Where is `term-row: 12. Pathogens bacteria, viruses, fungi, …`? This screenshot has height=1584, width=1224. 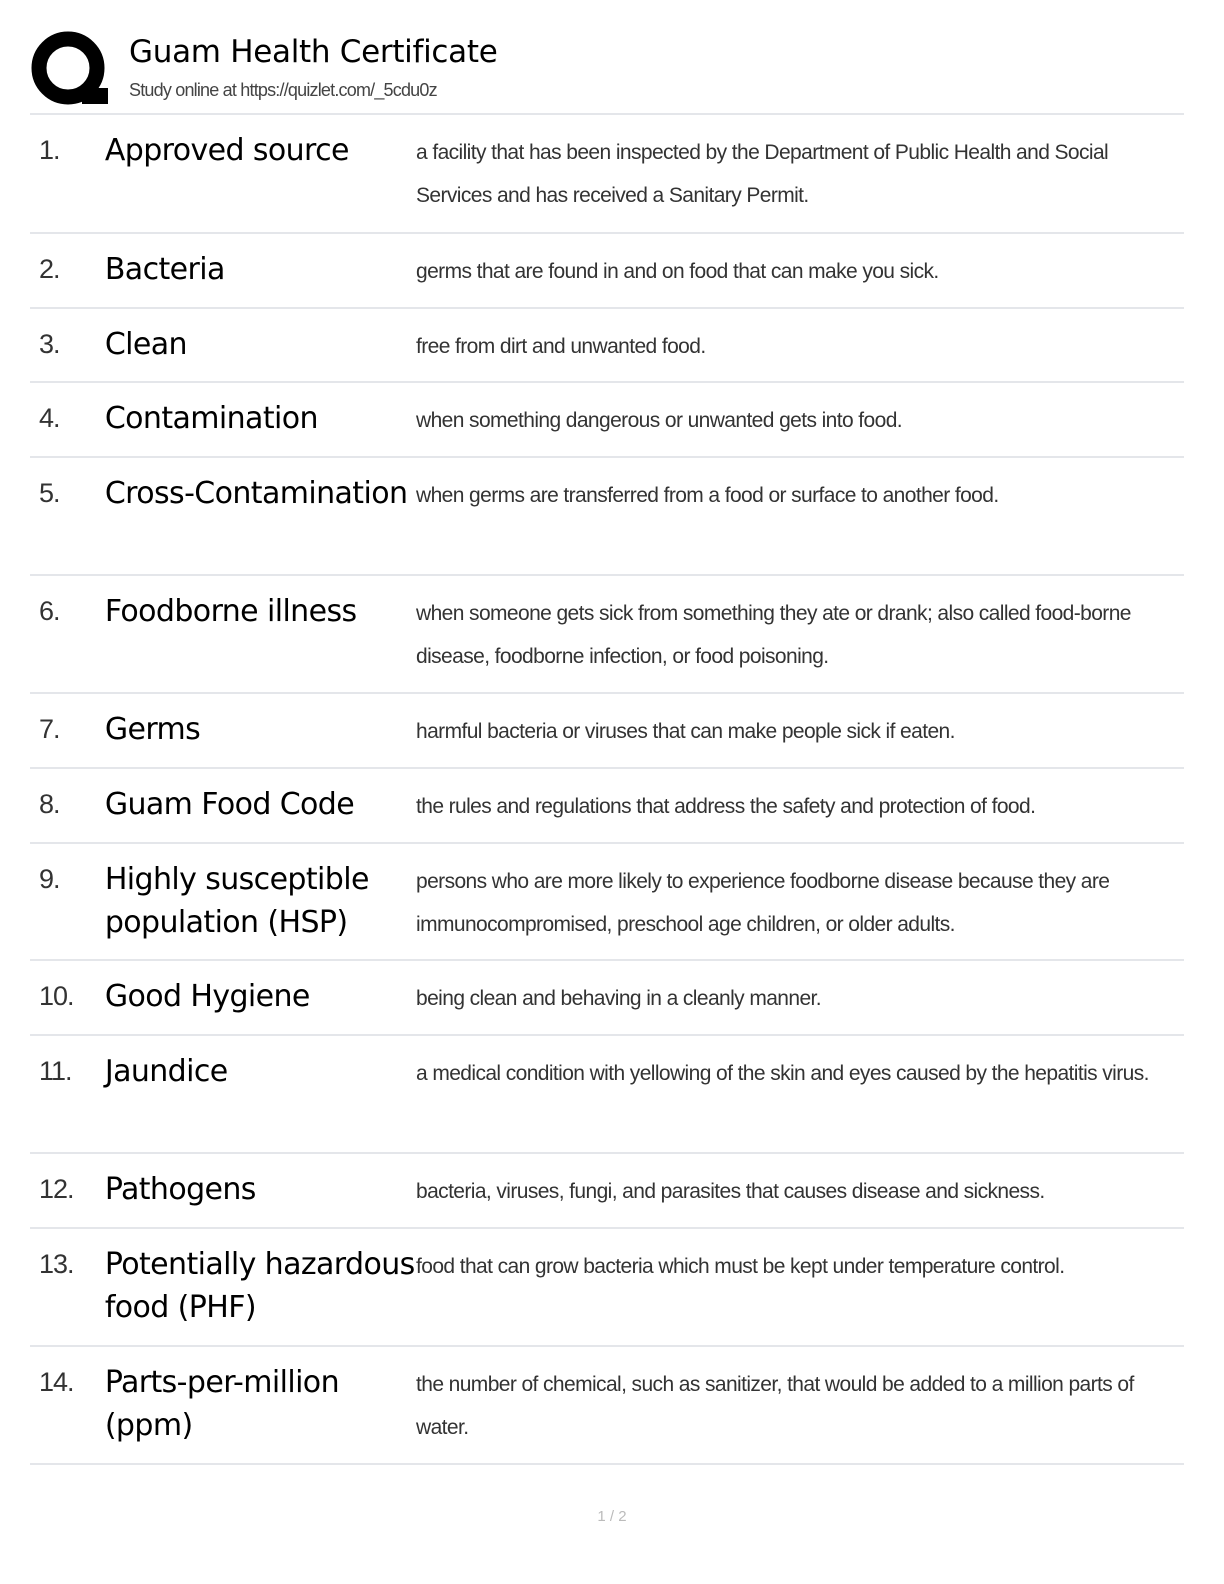
term-row: 12. Pathogens bacteria, viruses, fungi, … is located at coordinates (607, 1191).